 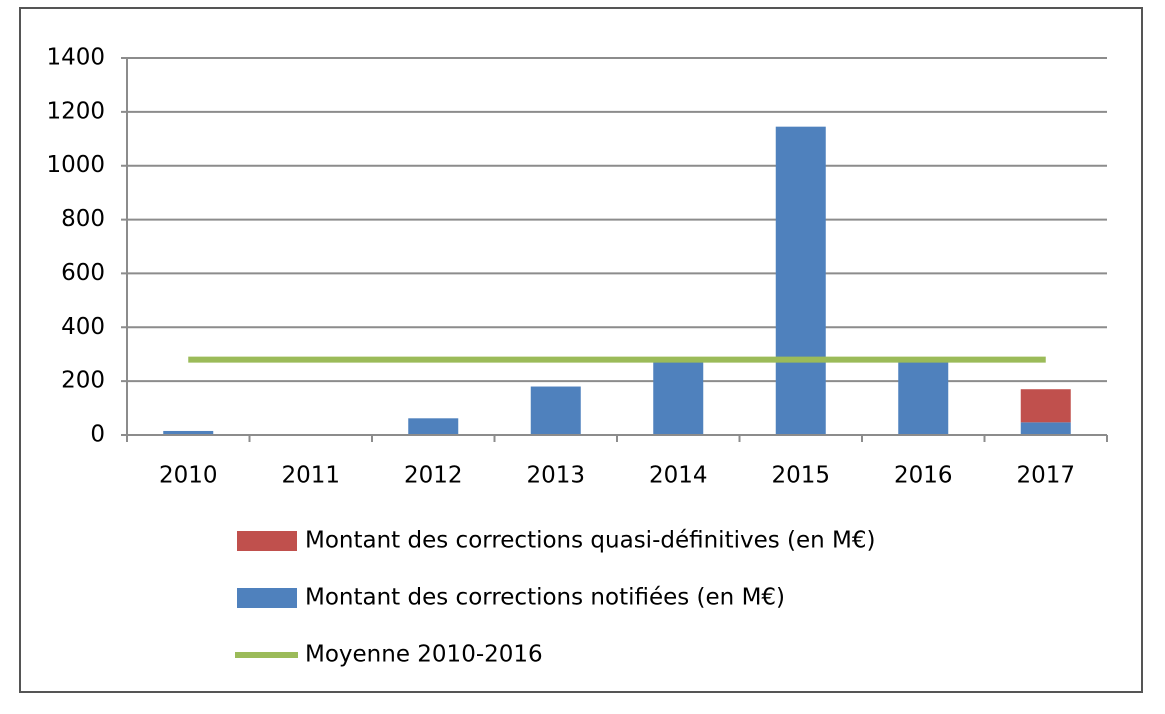 I want to click on y-tick-label: 400, so click(x=83, y=327).